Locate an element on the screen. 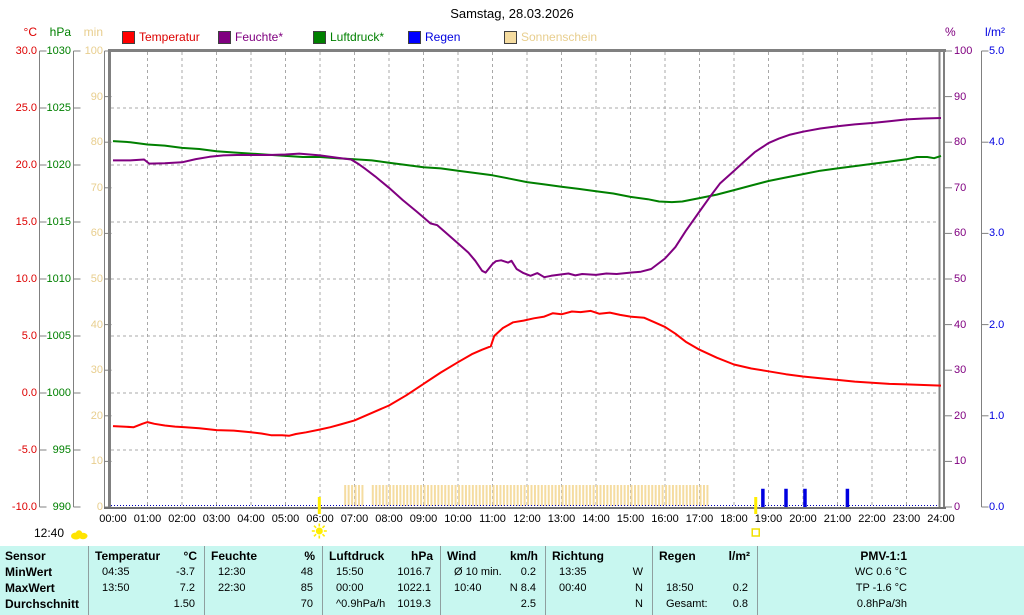 The width and height of the screenshot is (1024, 615). x-tick-label: 04:00 is located at coordinates (251, 519).